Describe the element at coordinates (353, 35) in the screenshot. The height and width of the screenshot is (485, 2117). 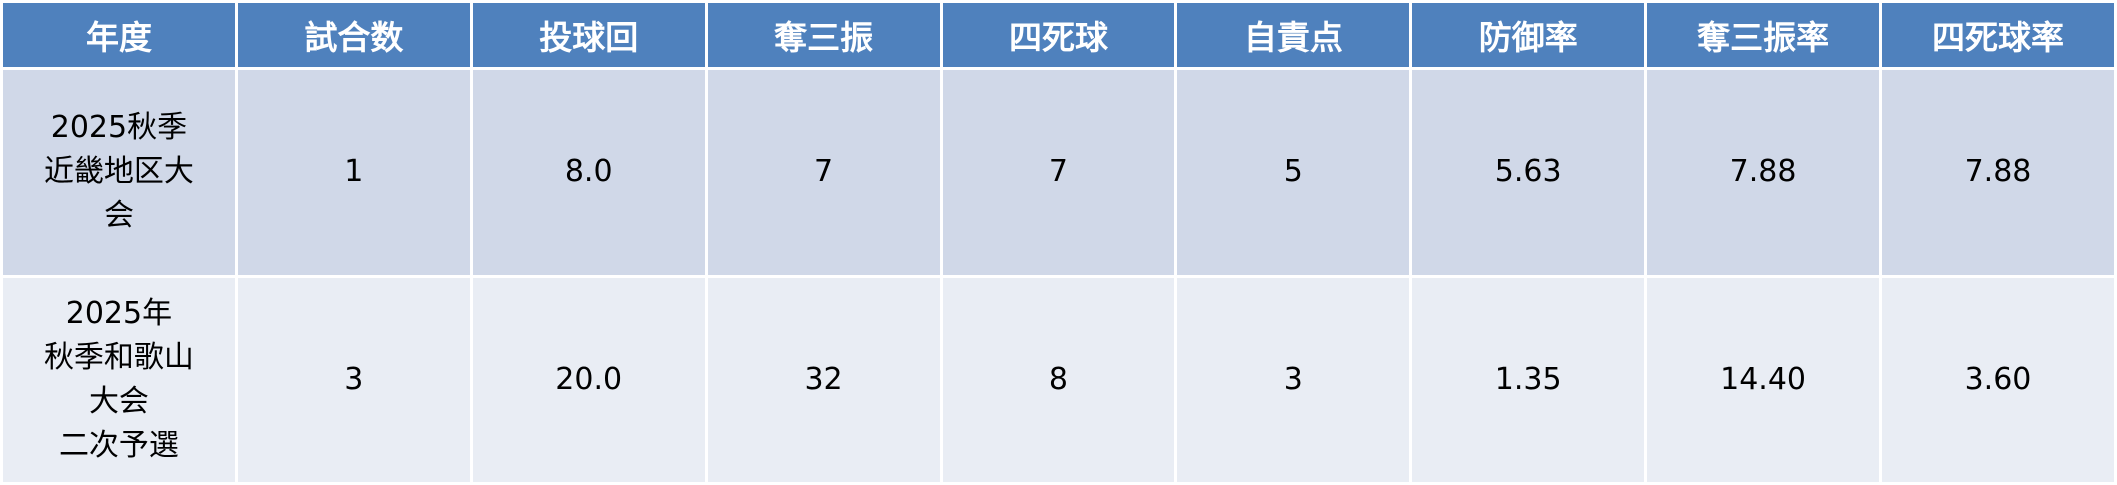
I see `header-cell: 試合数` at that location.